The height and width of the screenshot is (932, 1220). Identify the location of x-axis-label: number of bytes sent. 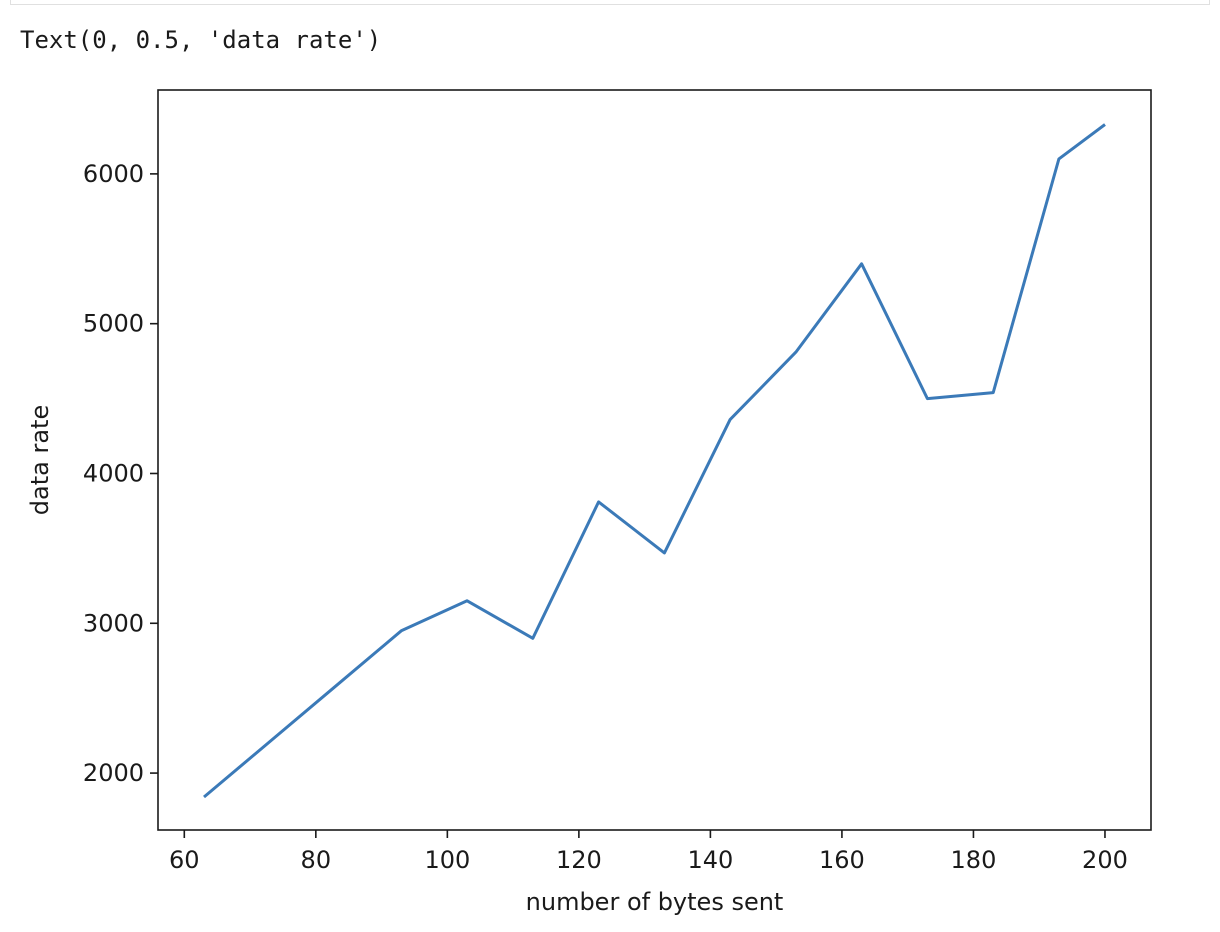
(655, 902).